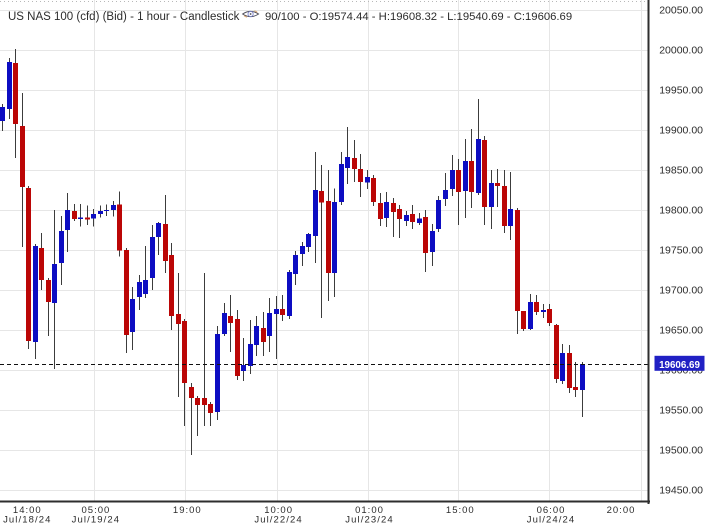 This screenshot has height=526, width=710. What do you see at coordinates (681, 131) in the screenshot?
I see `svg-text: 19900.00` at bounding box center [681, 131].